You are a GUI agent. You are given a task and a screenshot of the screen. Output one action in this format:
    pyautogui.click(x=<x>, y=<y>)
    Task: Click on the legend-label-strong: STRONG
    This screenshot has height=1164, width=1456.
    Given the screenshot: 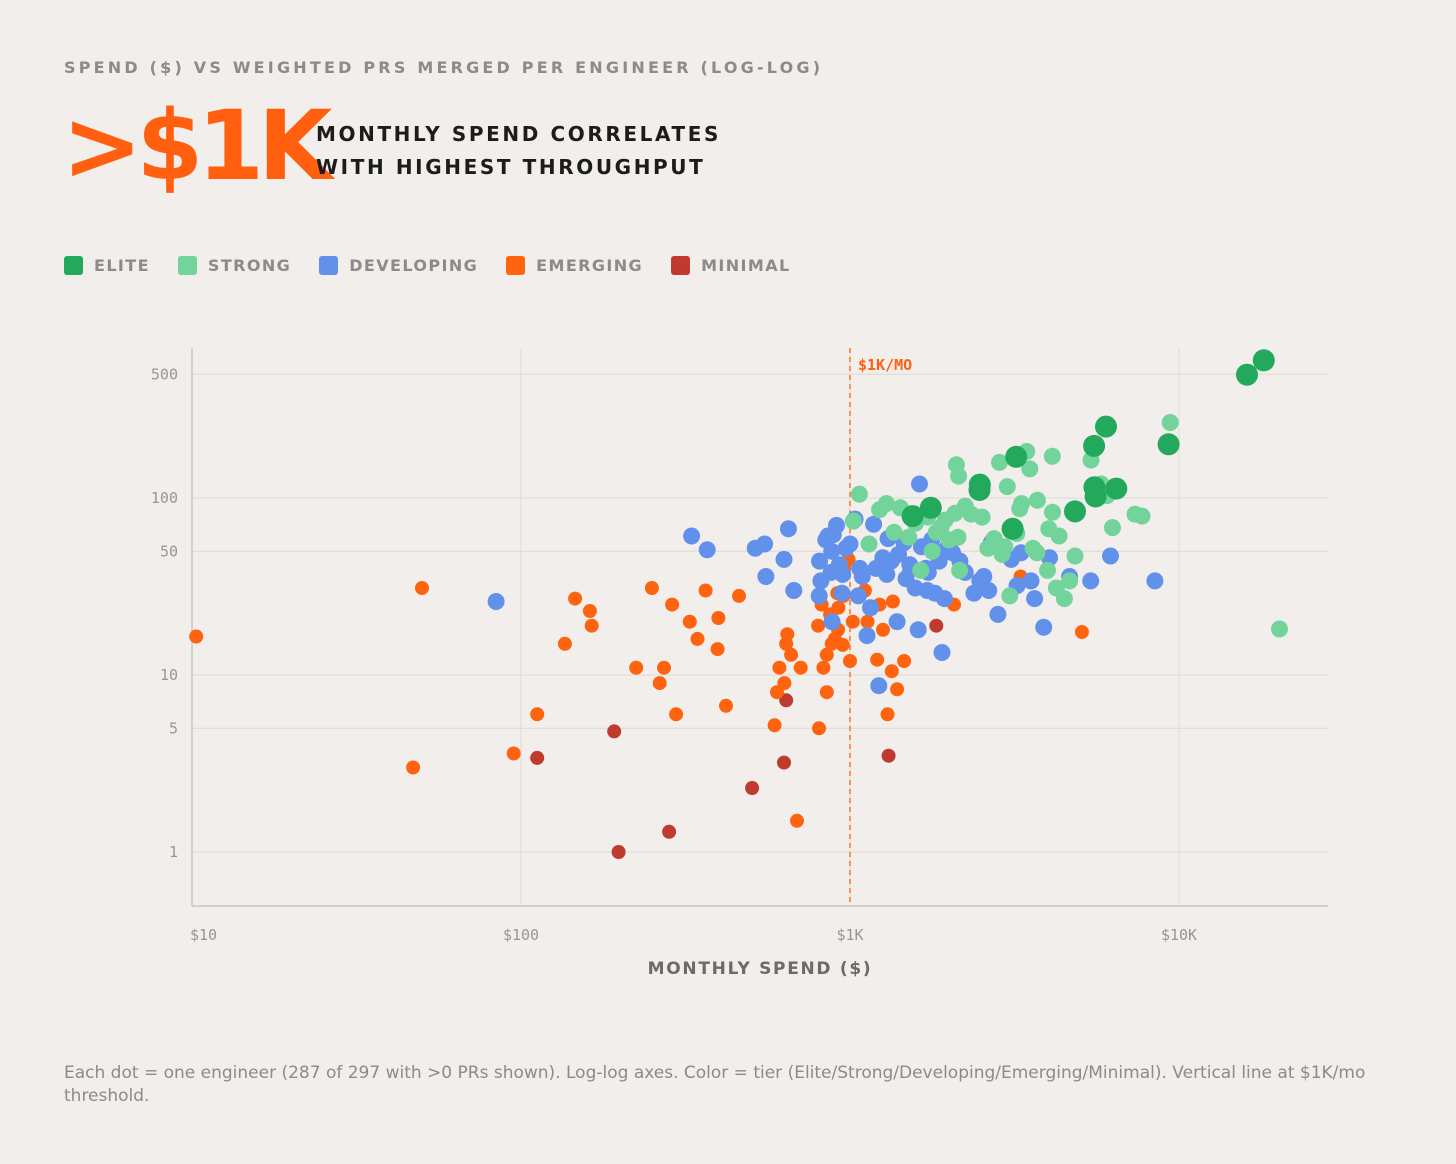 What is the action you would take?
    pyautogui.click(x=249, y=265)
    